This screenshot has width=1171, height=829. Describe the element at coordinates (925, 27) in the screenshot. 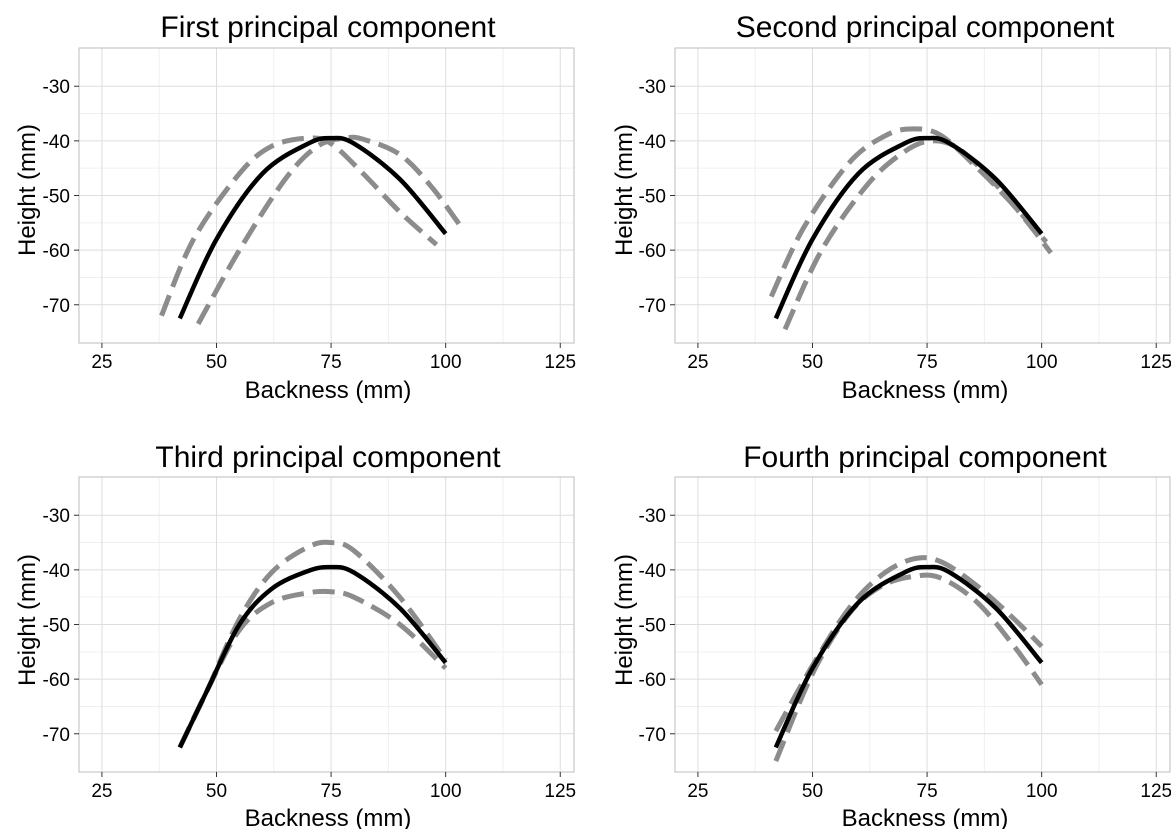

I see `panel-title: Second principal component` at that location.